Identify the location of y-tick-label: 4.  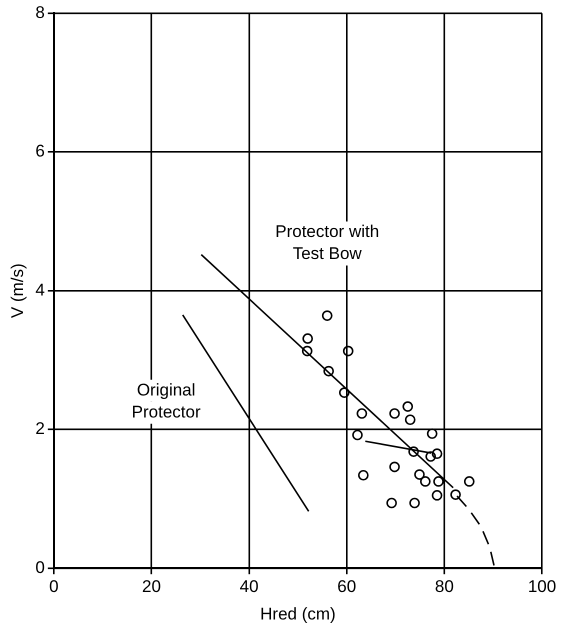
(40, 290).